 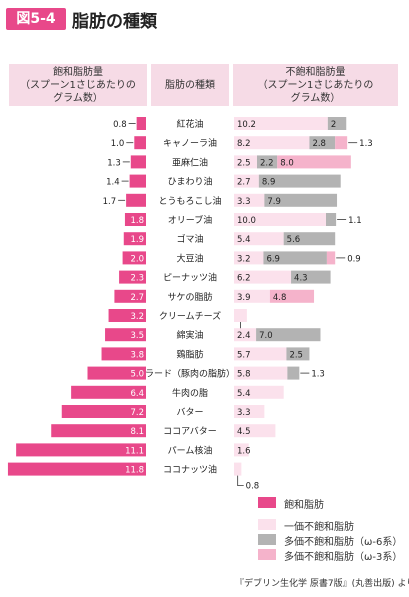 I want to click on saturated-value-label: 8.1, so click(x=137, y=432).